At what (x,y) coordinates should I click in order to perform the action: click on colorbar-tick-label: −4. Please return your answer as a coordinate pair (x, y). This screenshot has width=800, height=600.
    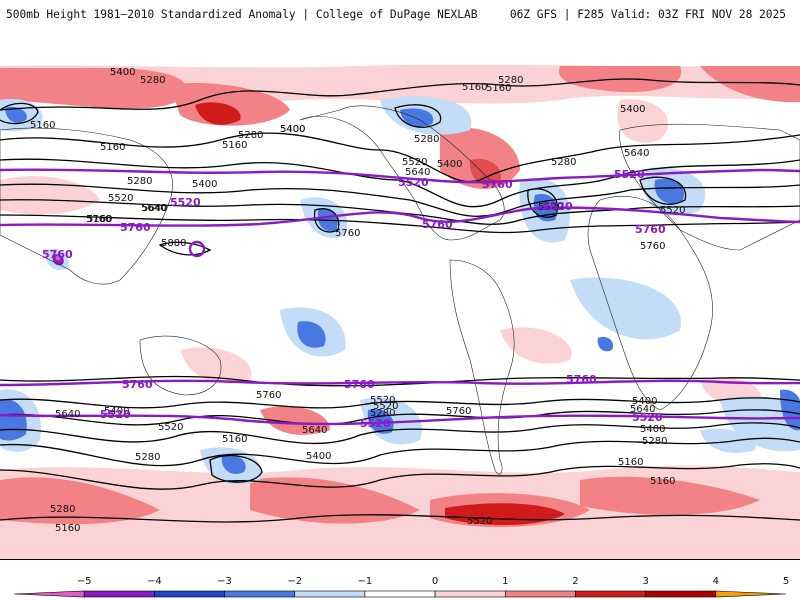
    Looking at the image, I should click on (154, 581).